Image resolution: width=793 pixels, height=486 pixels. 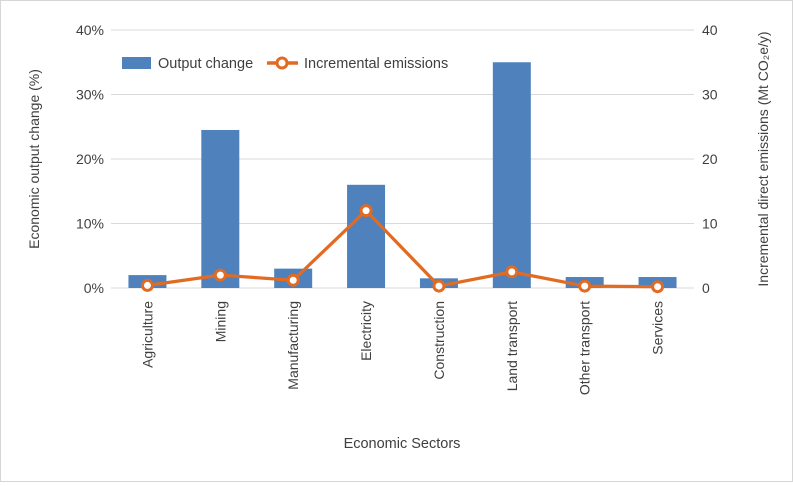 I want to click on left-tick-label: 0%, so click(x=94, y=288).